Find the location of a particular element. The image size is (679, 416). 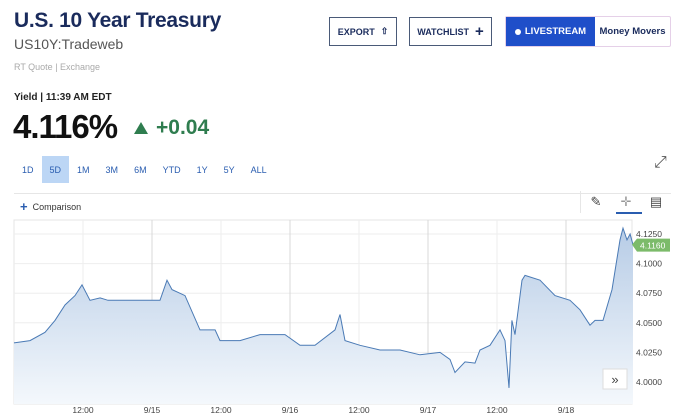

range-tab-1d: 1D is located at coordinates (28, 169).